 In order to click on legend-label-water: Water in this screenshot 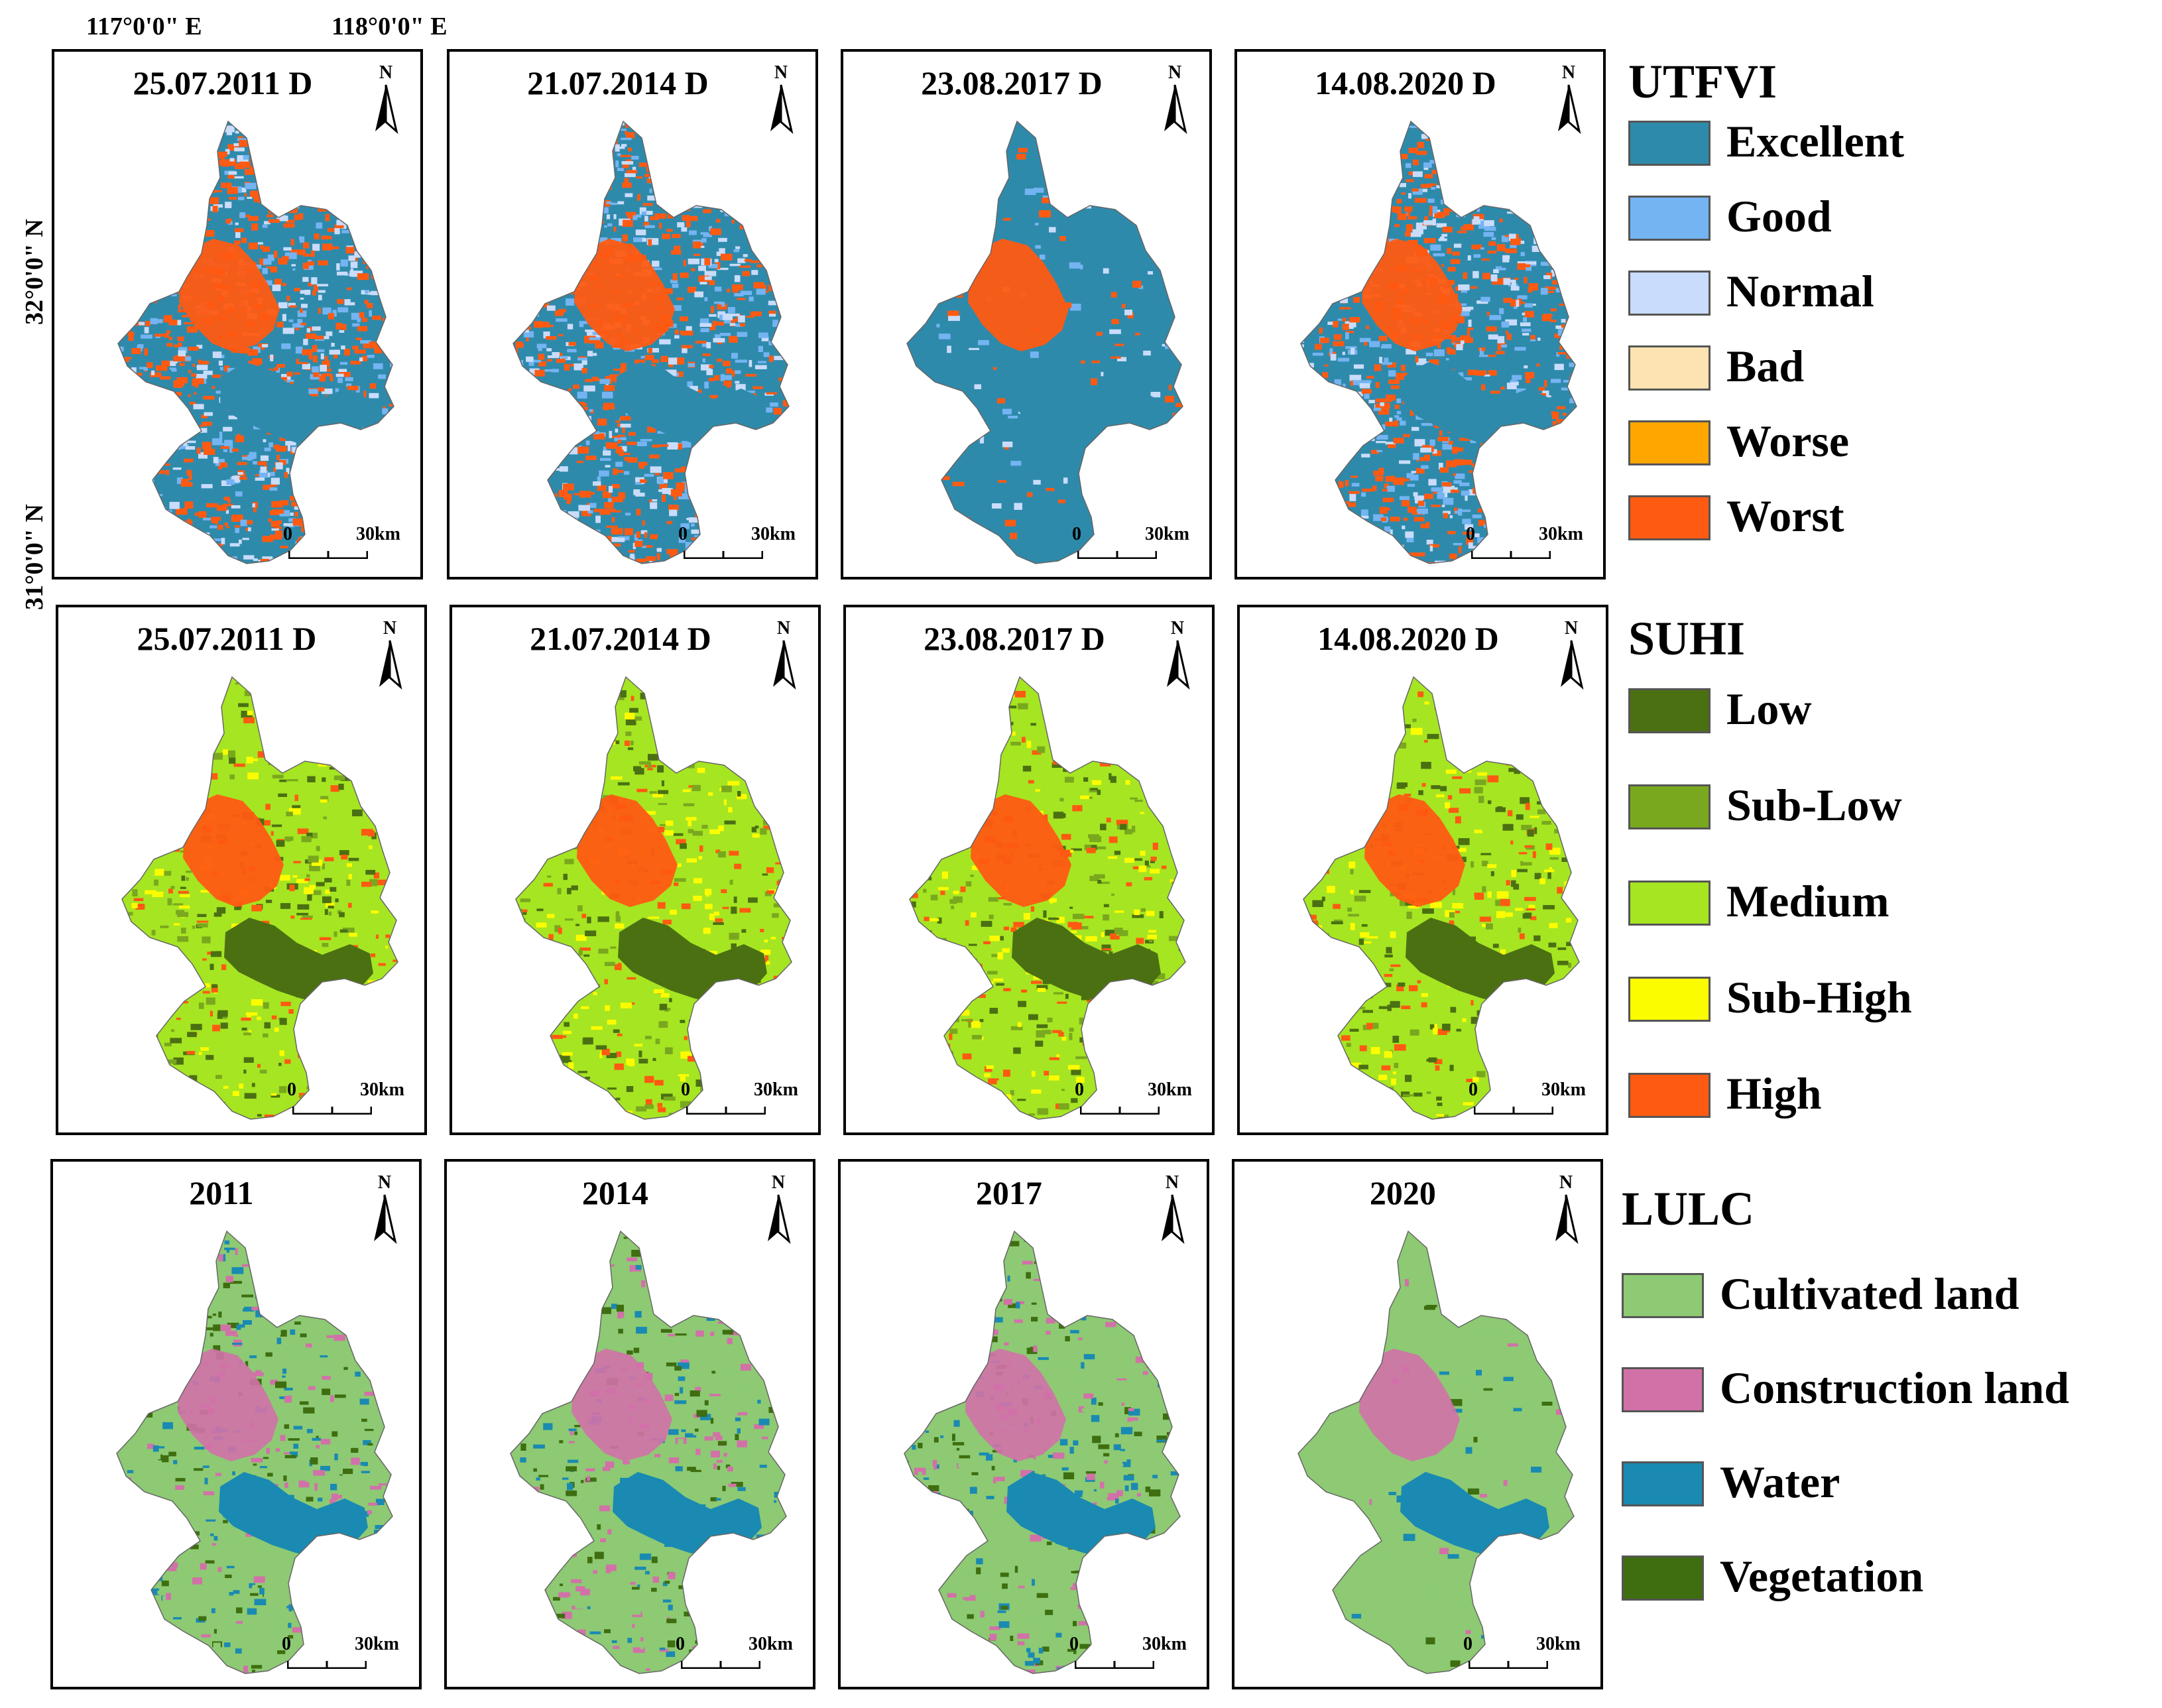, I will do `click(1780, 1482)`.